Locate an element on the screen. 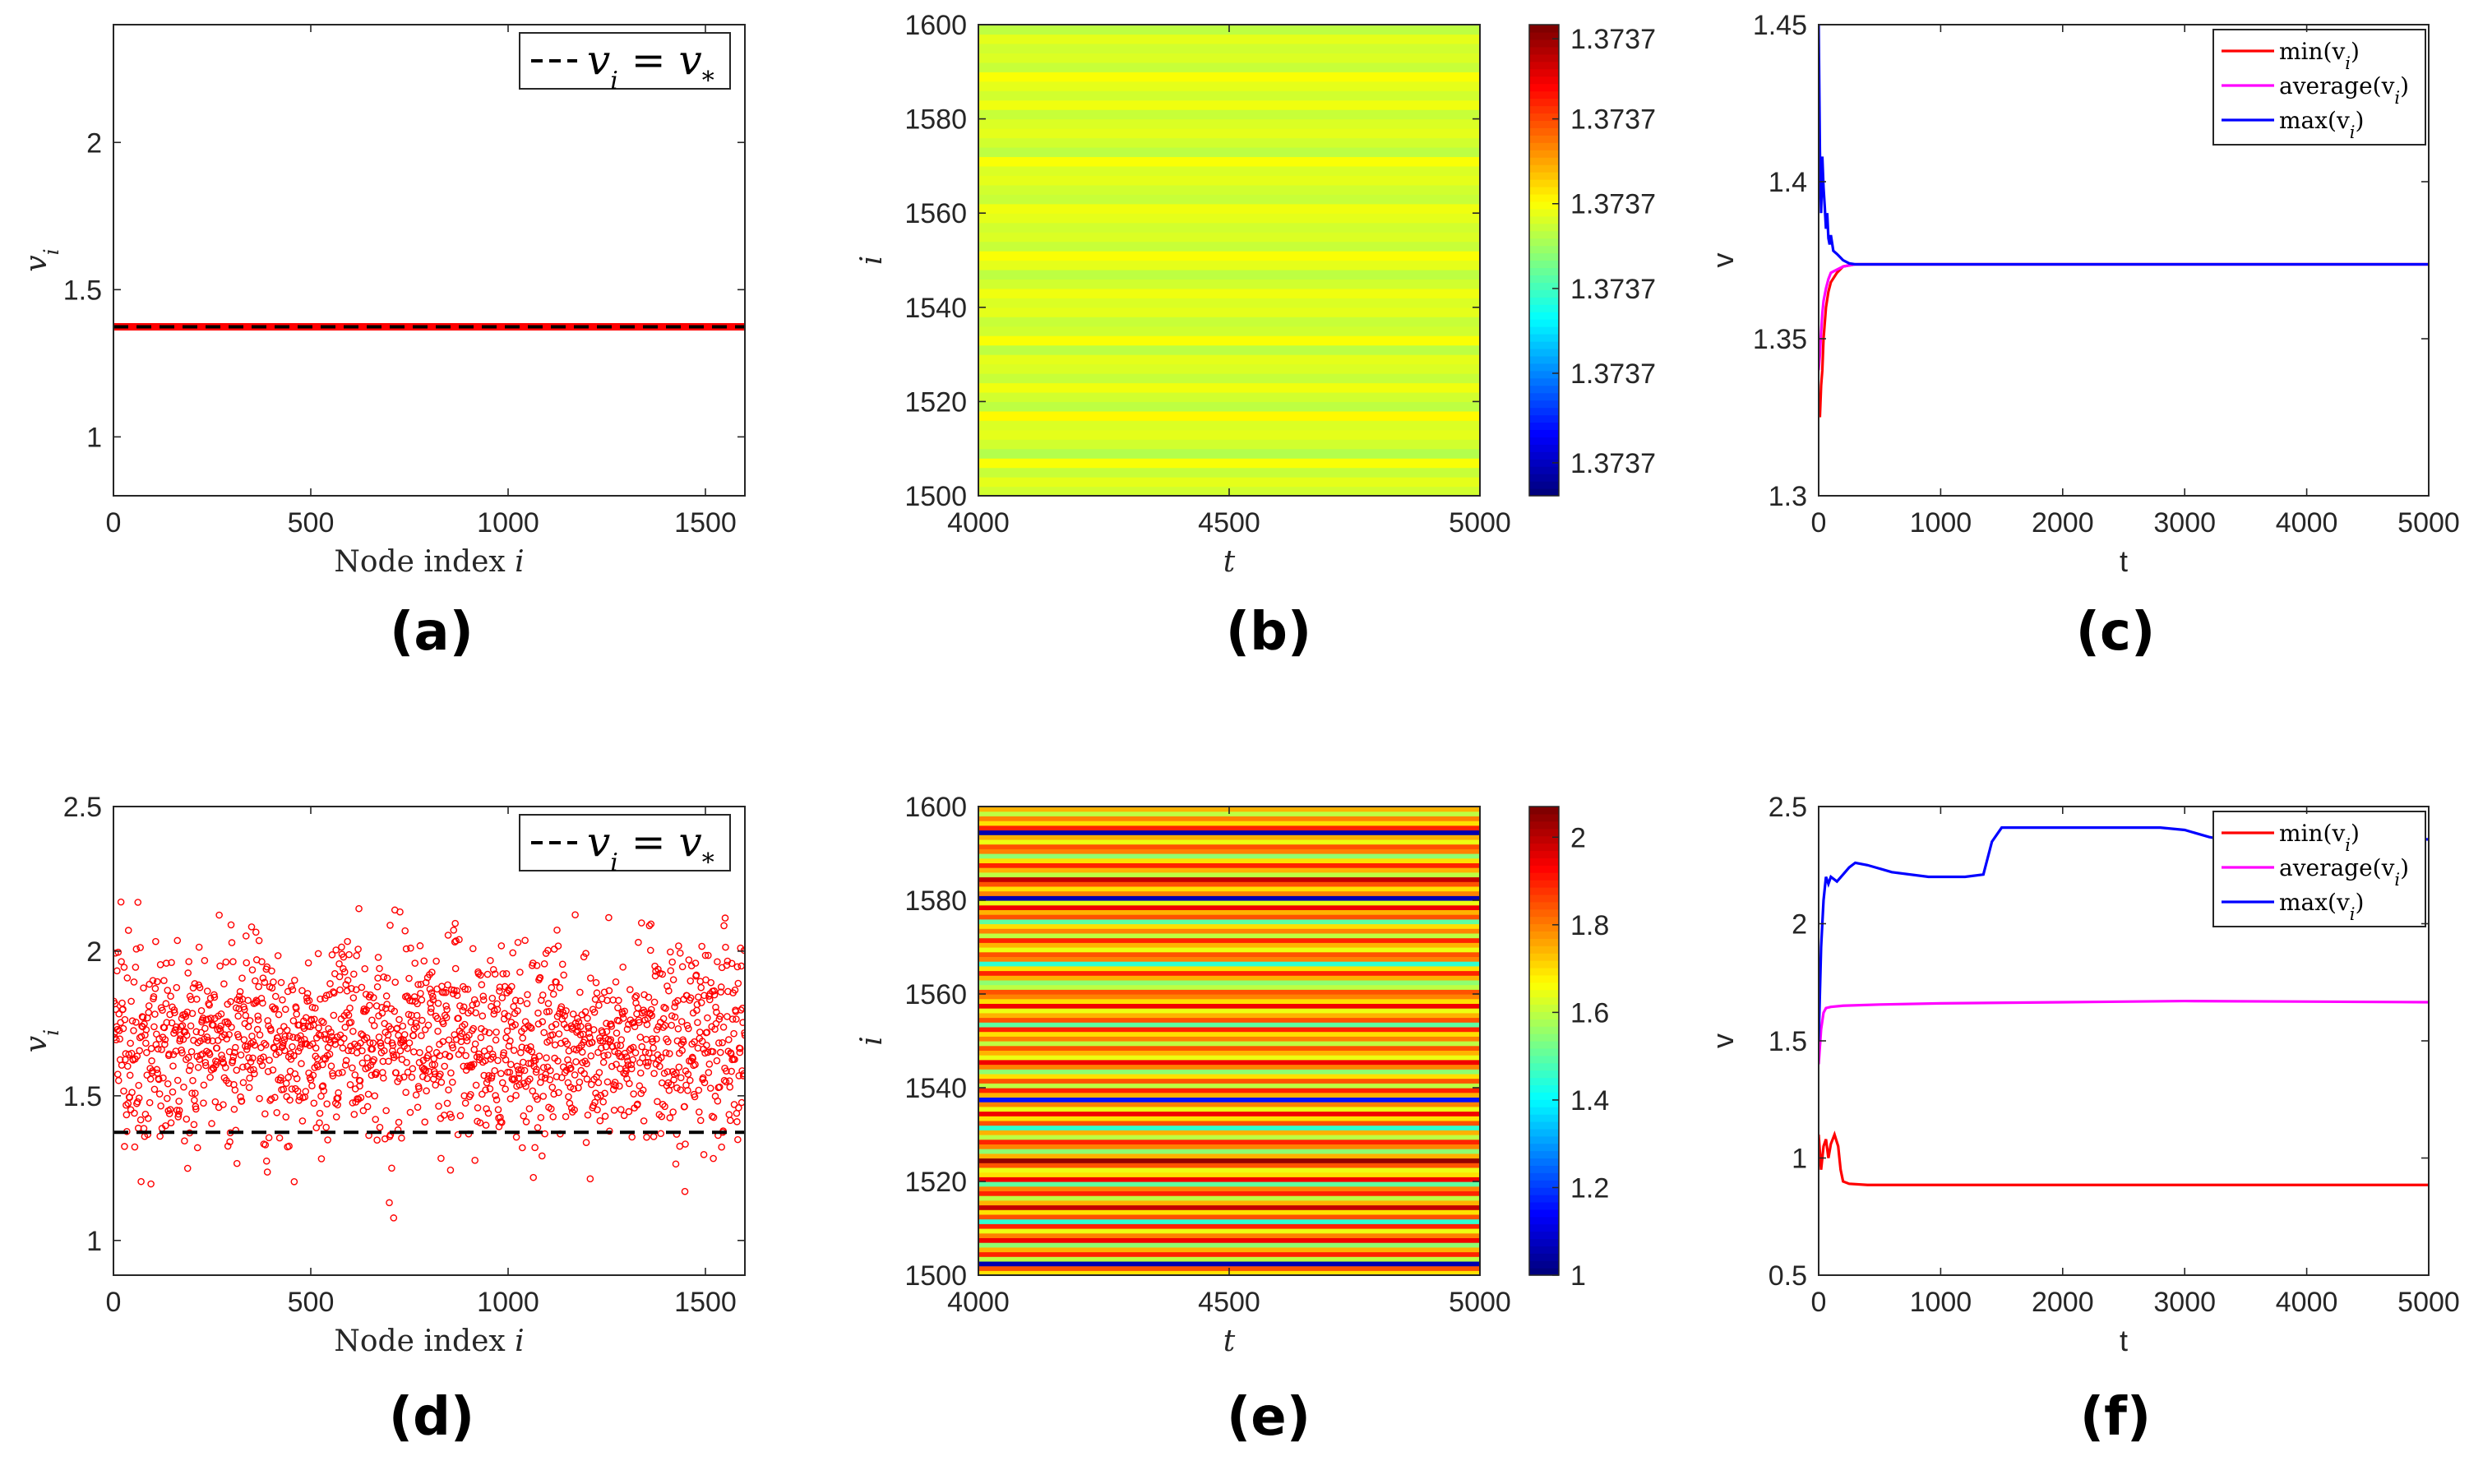 The image size is (2469, 1484). colorbar-frame is located at coordinates (1544, 261).